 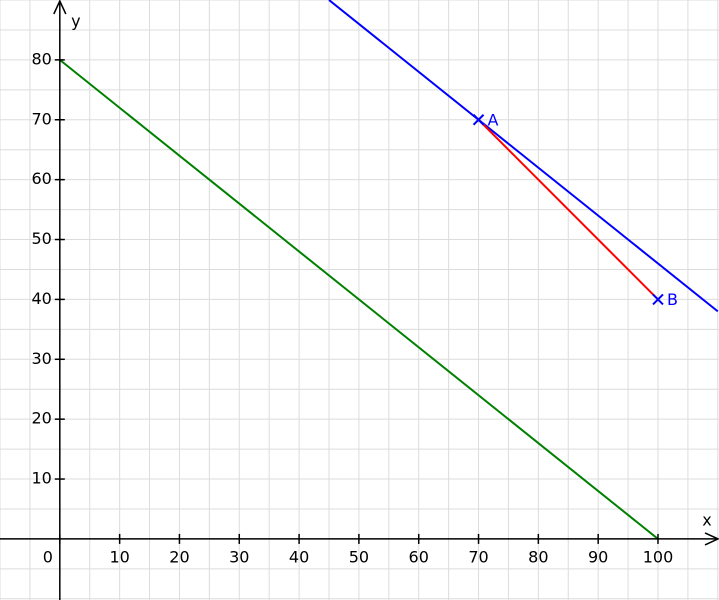 I want to click on x-axis-arrow, so click(x=711, y=539).